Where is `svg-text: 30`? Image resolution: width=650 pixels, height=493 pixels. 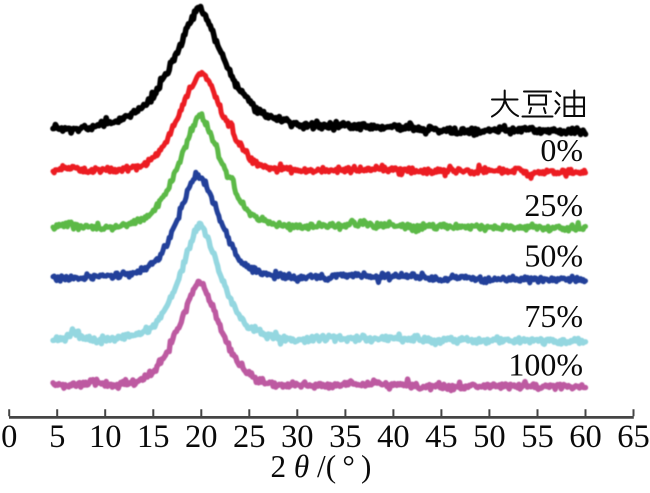
svg-text: 30 is located at coordinates (297, 437).